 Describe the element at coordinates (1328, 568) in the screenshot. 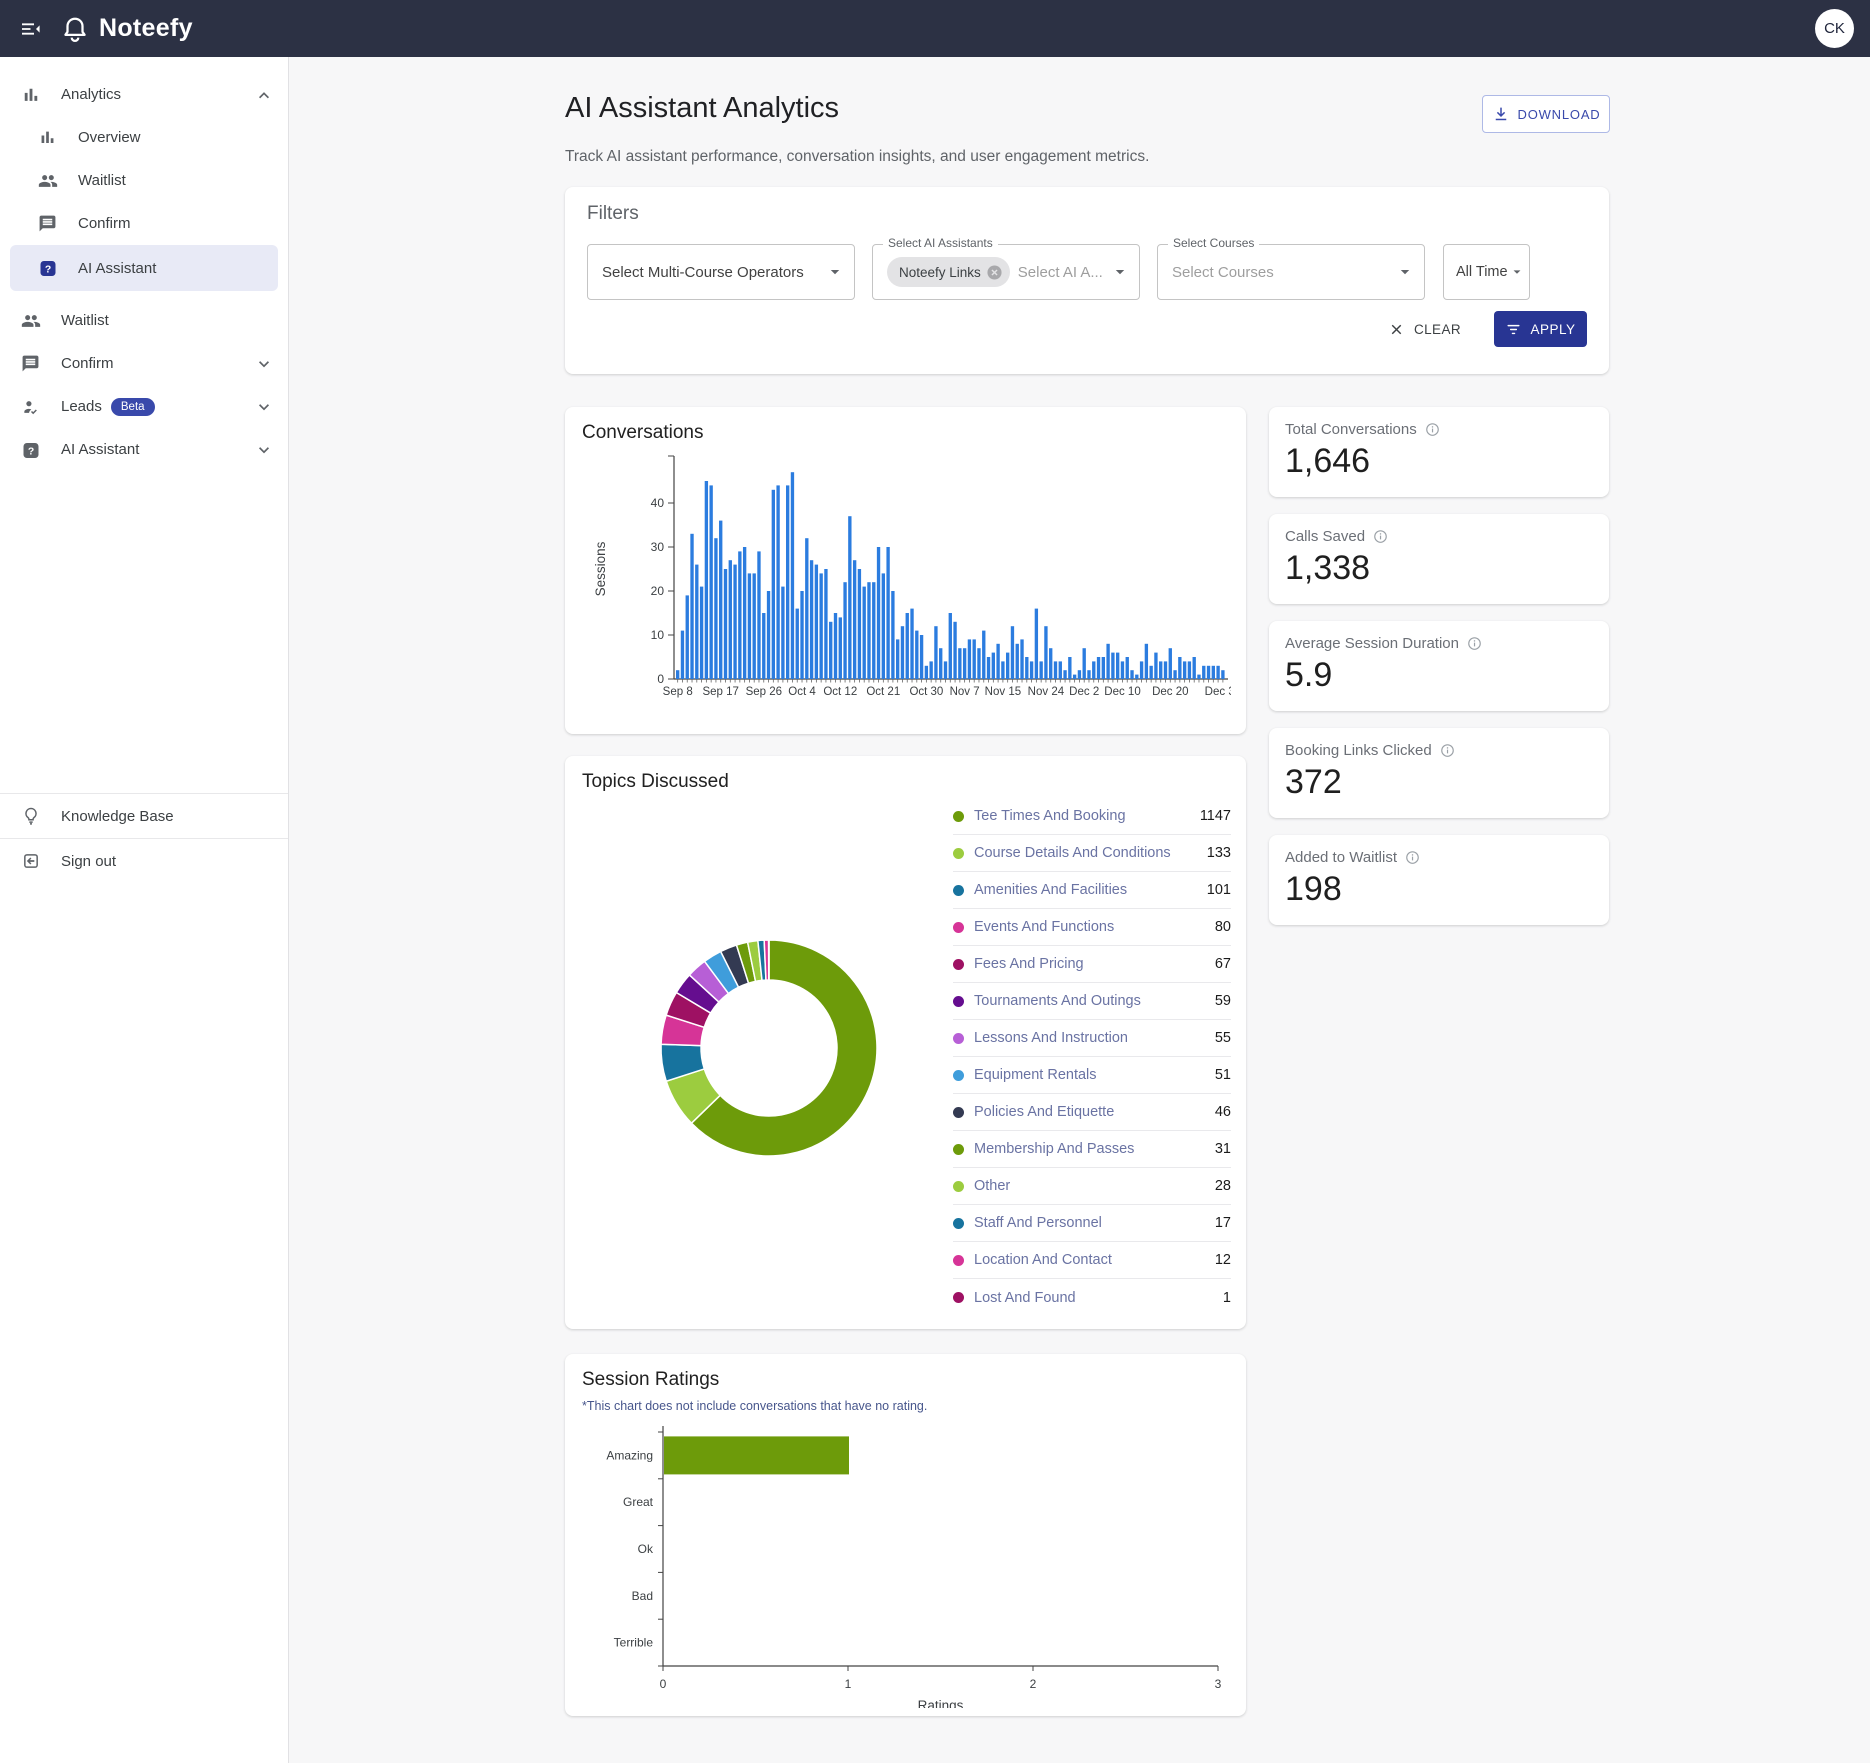

I see `stat-value: 1,338` at that location.